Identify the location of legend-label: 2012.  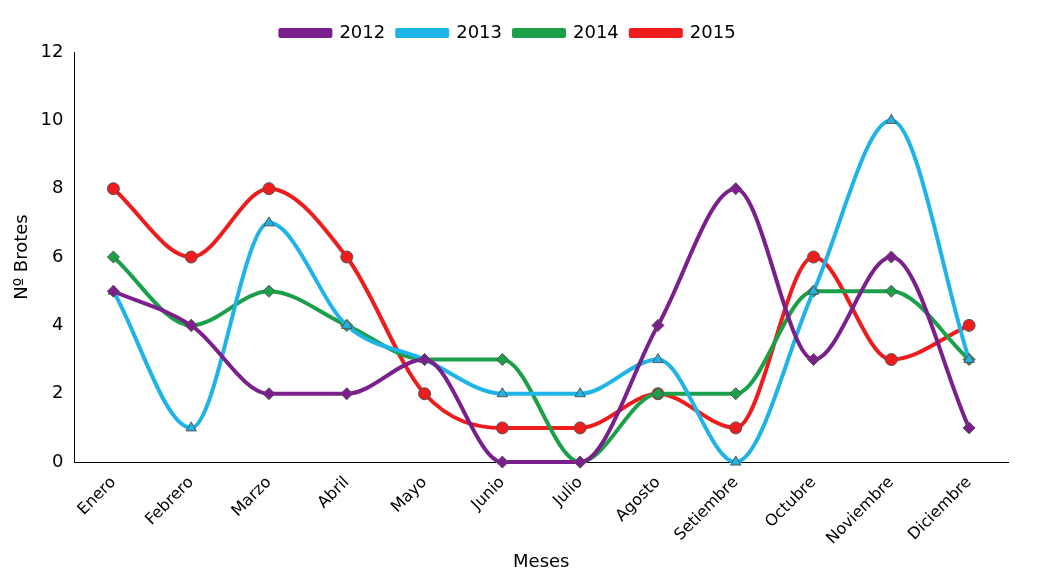
(362, 31).